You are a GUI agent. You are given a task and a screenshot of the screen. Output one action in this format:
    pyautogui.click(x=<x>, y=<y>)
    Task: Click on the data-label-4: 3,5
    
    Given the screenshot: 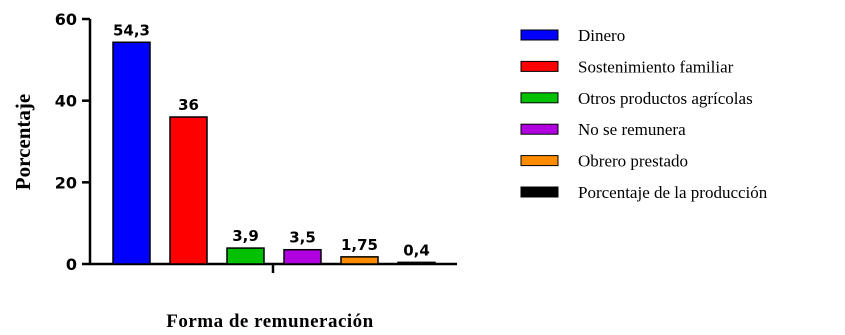 What is the action you would take?
    pyautogui.click(x=302, y=238)
    